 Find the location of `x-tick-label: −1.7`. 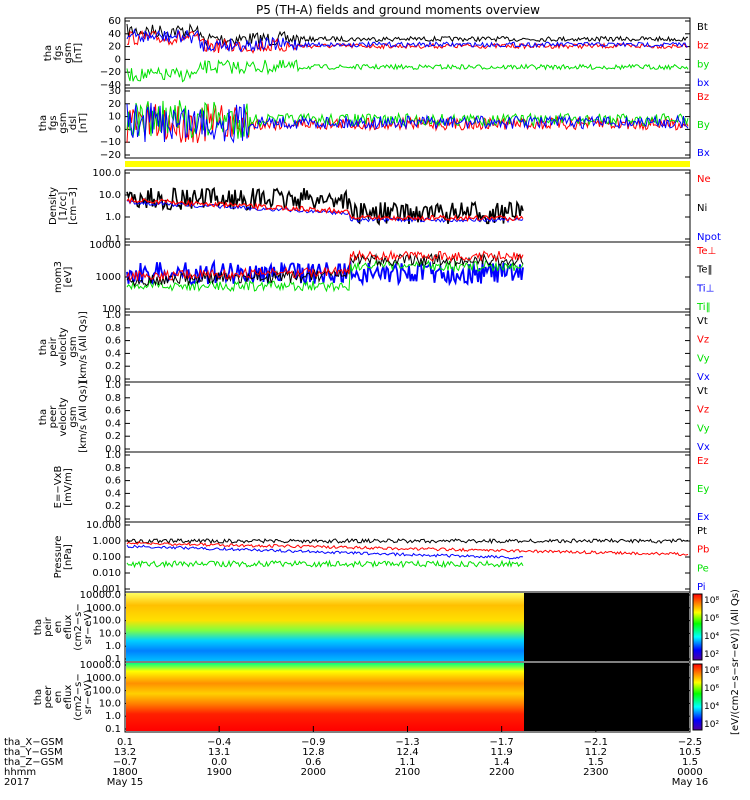

x-tick-label: −1.7 is located at coordinates (502, 742).